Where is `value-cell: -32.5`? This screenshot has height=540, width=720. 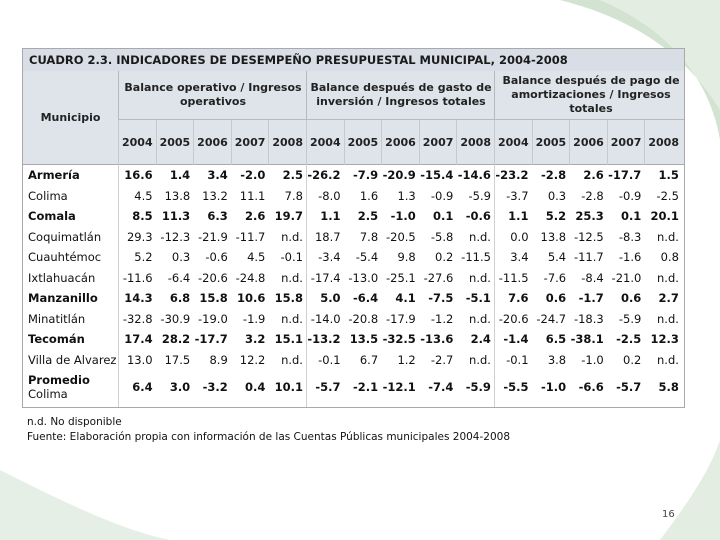 value-cell: -32.5 is located at coordinates (399, 339).